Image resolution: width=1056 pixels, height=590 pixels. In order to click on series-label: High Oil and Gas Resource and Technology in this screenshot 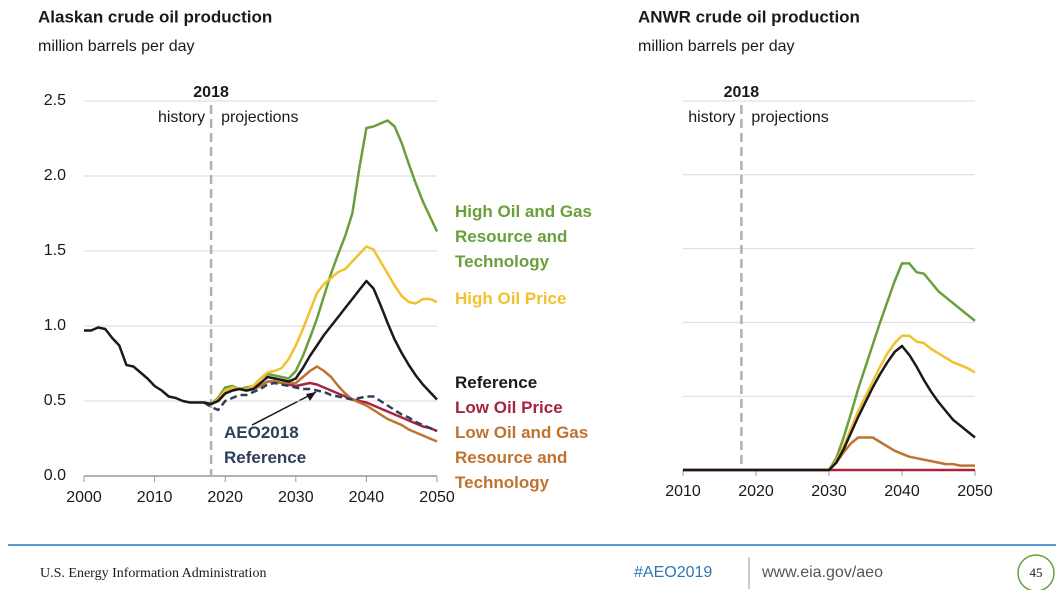, I will do `click(523, 236)`.